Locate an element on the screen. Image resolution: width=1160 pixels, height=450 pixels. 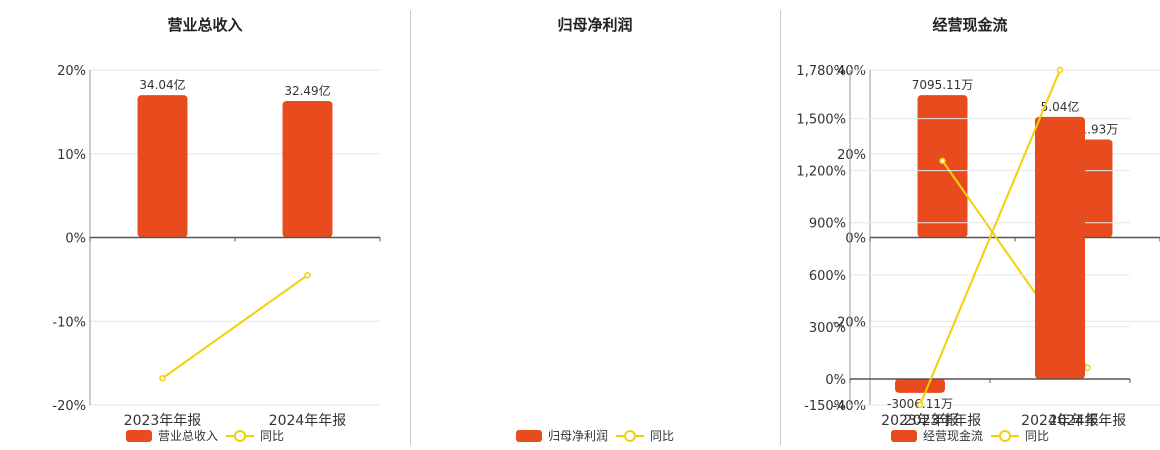
legend-item-bar: 营业总收入 is located at coordinates (171, 435).